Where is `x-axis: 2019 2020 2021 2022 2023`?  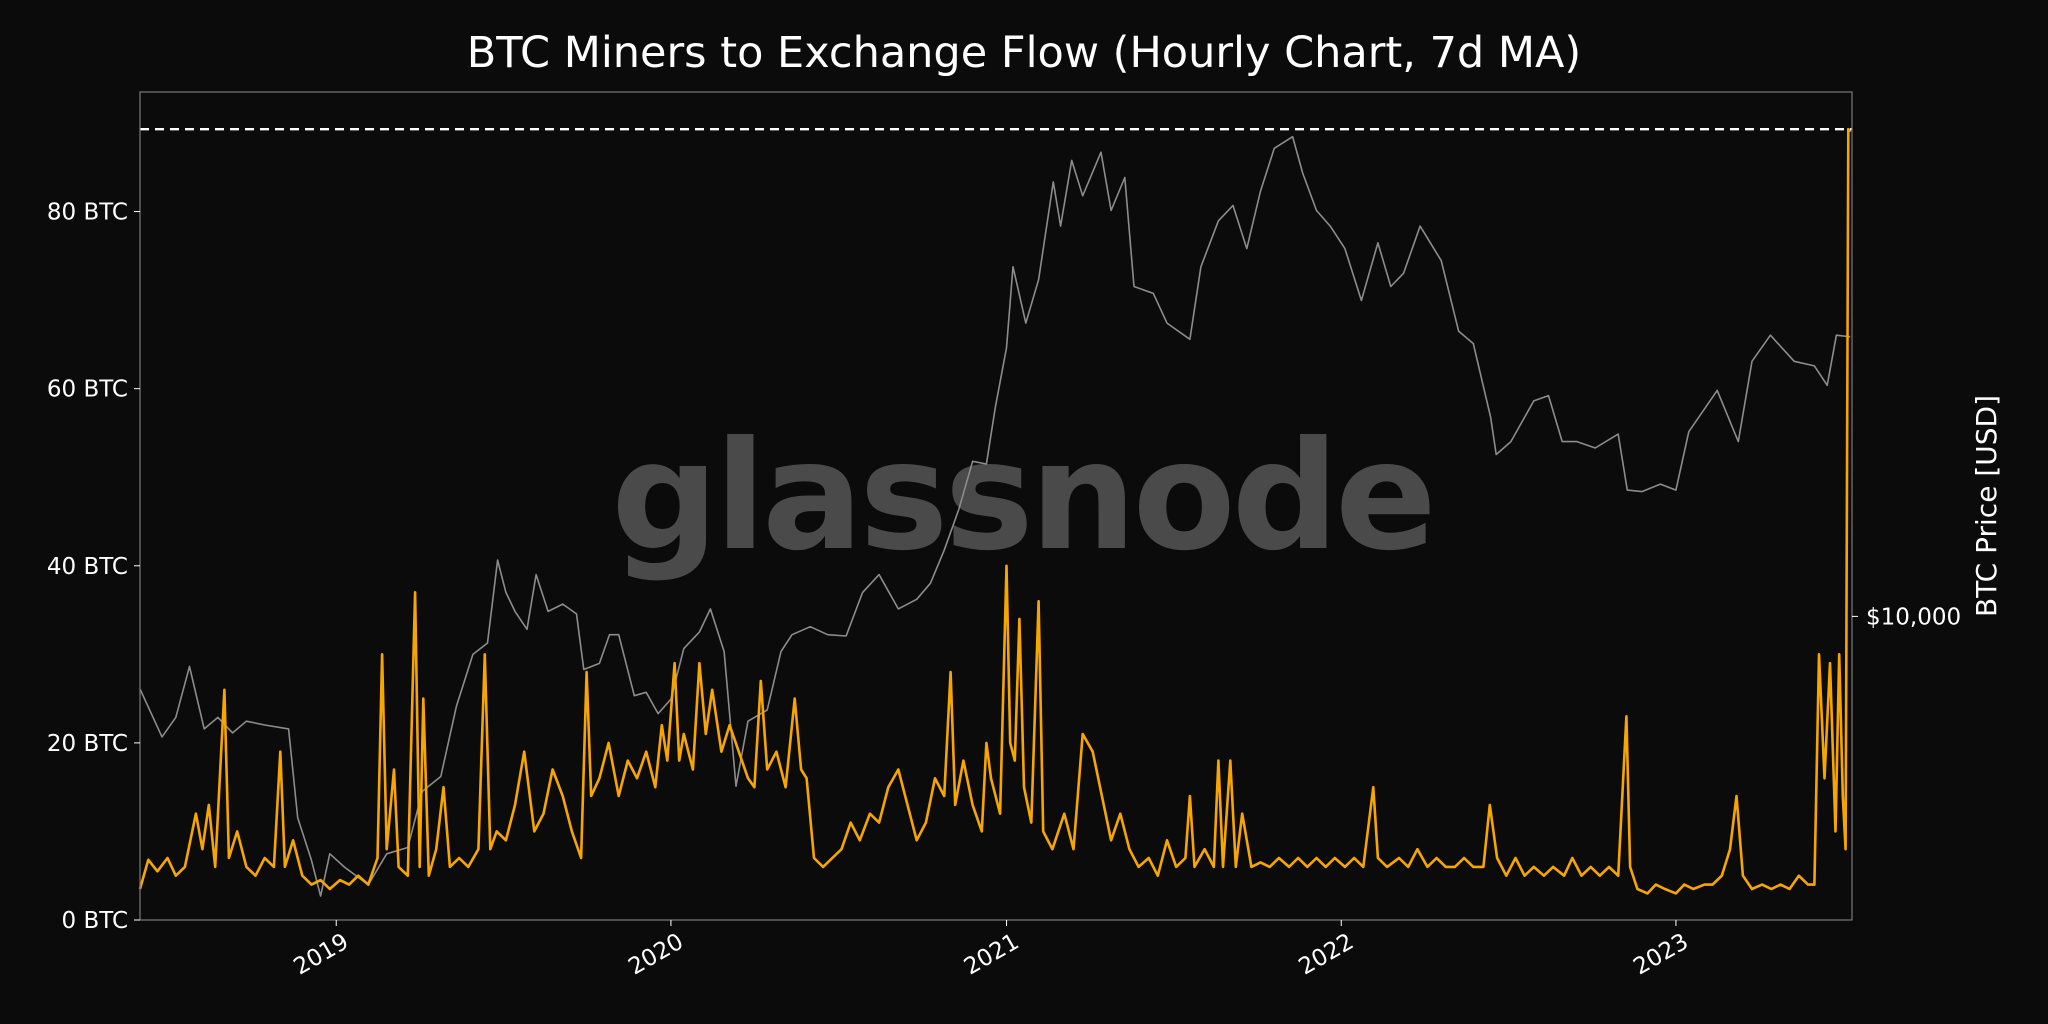 x-axis: 2019 2020 2021 2022 2023 is located at coordinates (991, 950).